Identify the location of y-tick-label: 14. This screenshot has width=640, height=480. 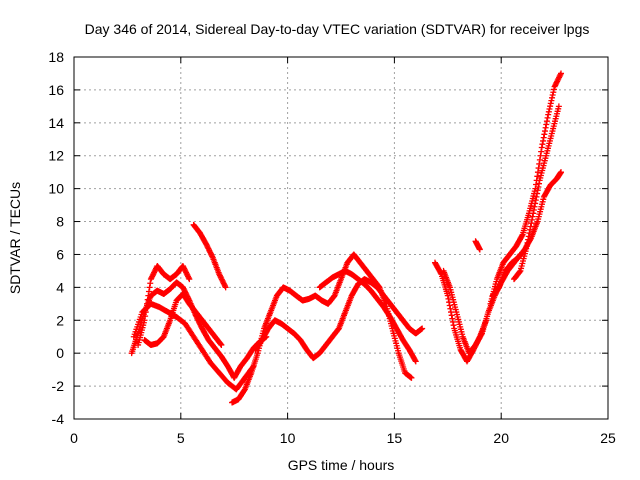
(56, 123).